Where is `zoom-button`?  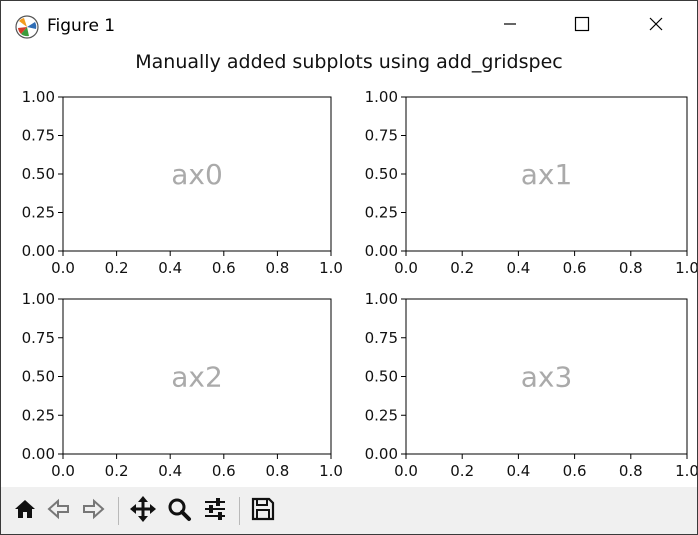
zoom-button is located at coordinates (179, 511).